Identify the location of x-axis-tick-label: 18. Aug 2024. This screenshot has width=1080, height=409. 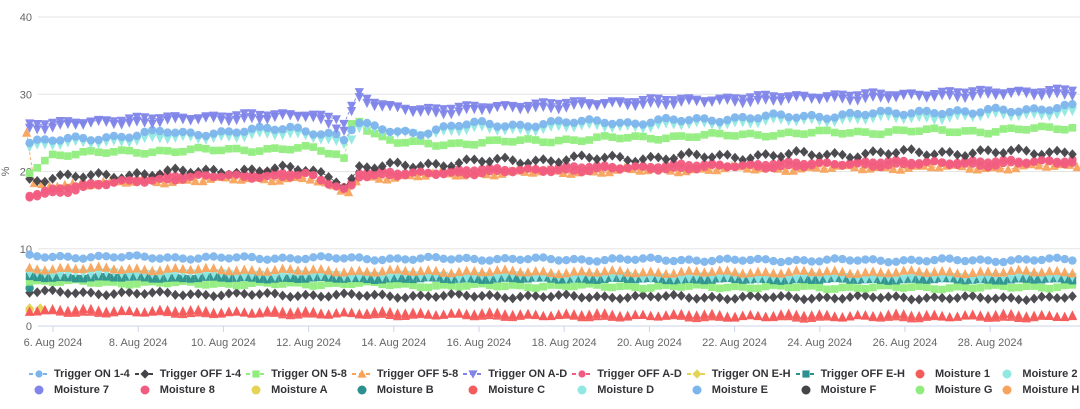
(564, 343).